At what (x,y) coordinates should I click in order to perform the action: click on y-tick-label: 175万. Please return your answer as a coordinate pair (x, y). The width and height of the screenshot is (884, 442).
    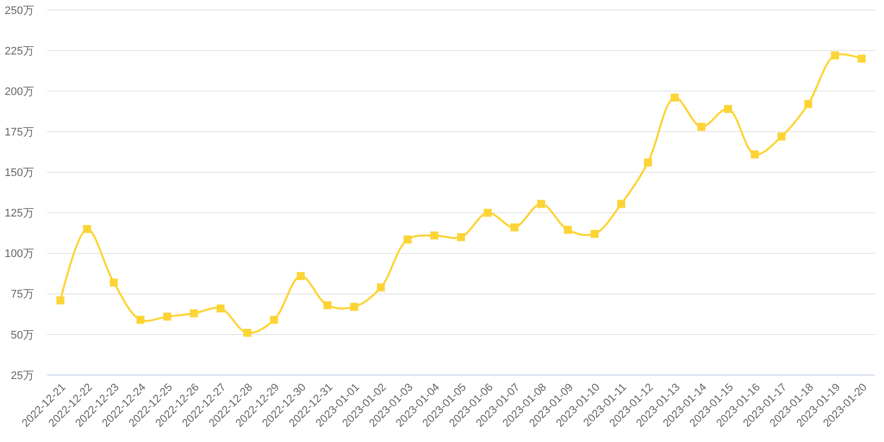
    Looking at the image, I should click on (19, 132).